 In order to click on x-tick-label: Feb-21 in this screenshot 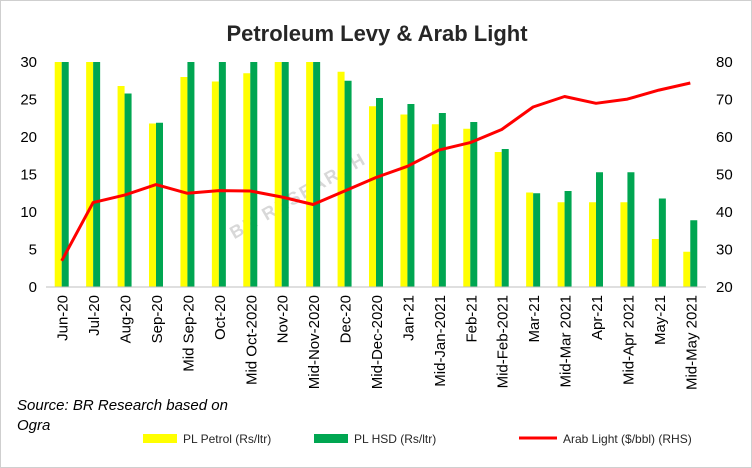, I will do `click(471, 319)`.